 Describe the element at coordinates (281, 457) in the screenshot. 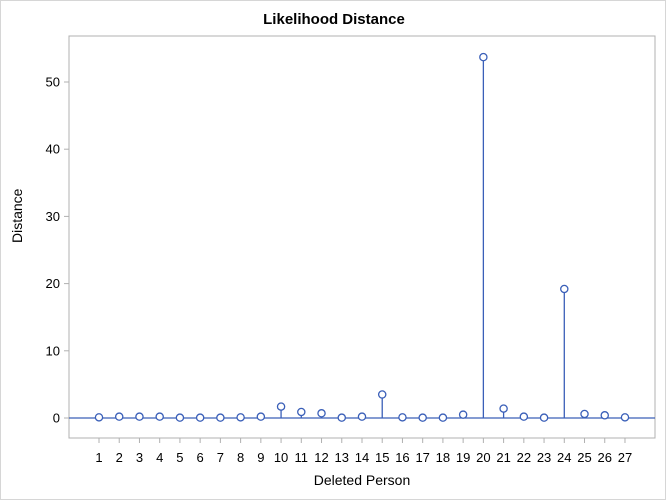

I see `x-tick-label: 10` at that location.